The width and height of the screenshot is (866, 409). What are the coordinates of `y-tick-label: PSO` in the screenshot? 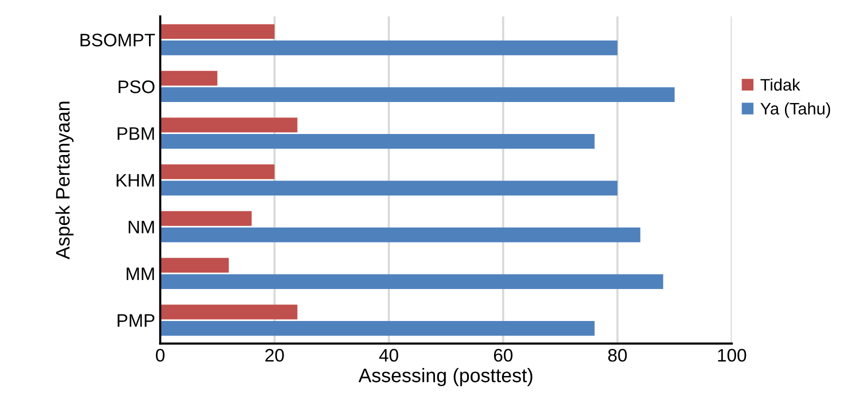 It's located at (136, 87).